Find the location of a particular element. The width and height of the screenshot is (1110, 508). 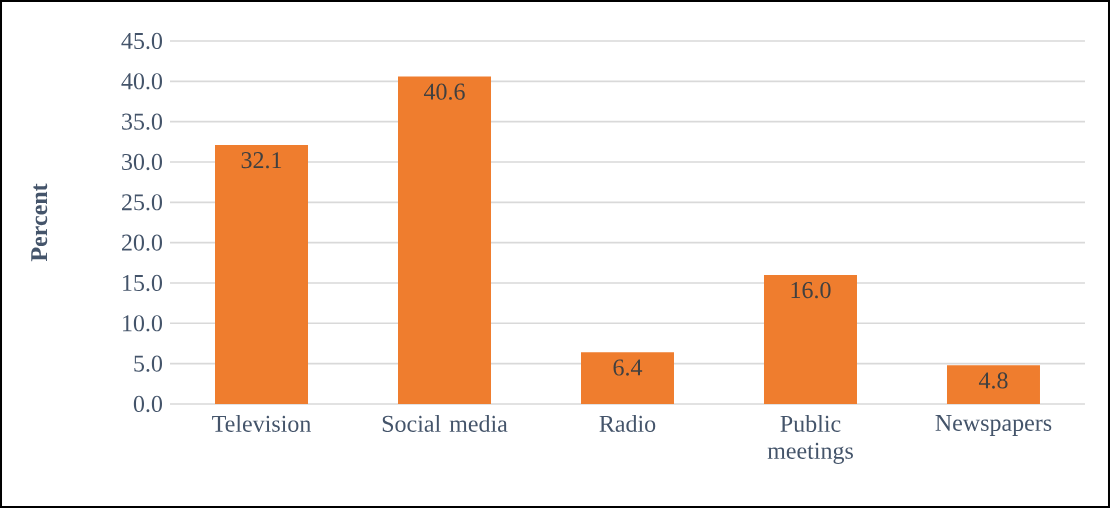

x-tick-label: Social media is located at coordinates (445, 423).